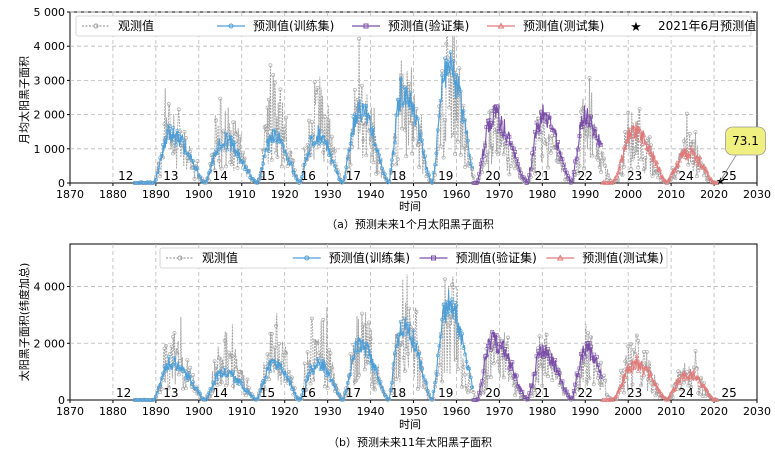  Describe the element at coordinates (293, 25) in the screenshot. I see `legend-label: 预测值(训练集)` at that location.